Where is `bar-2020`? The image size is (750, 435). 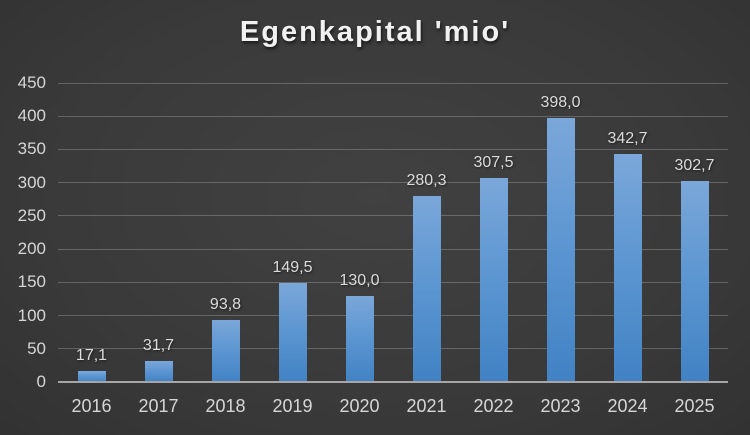
bar-2020 is located at coordinates (359, 338).